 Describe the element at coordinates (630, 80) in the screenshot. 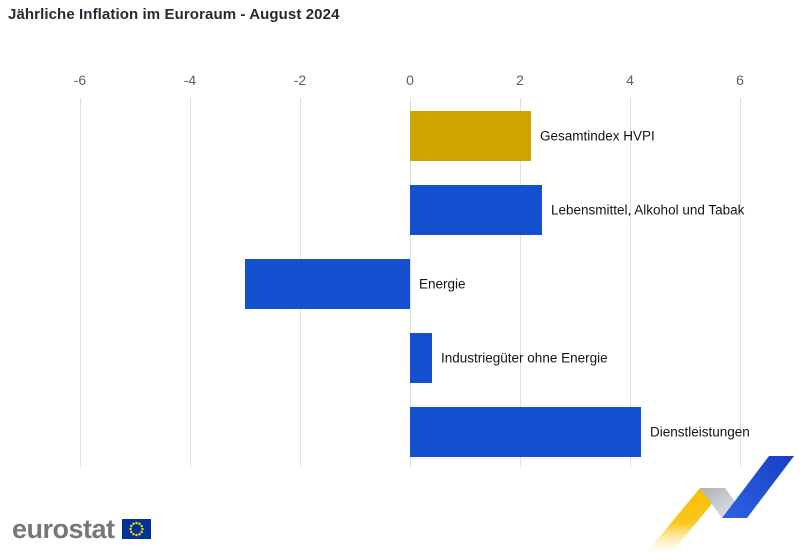

I see `x-axis-tick-label: 4` at that location.